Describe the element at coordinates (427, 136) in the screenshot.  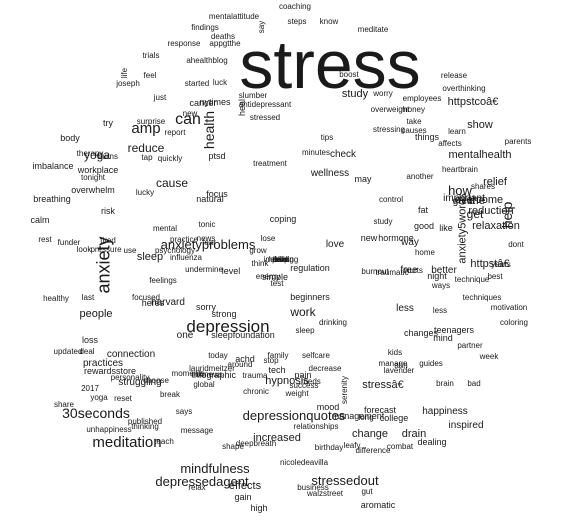
I see `word-things: things` at that location.